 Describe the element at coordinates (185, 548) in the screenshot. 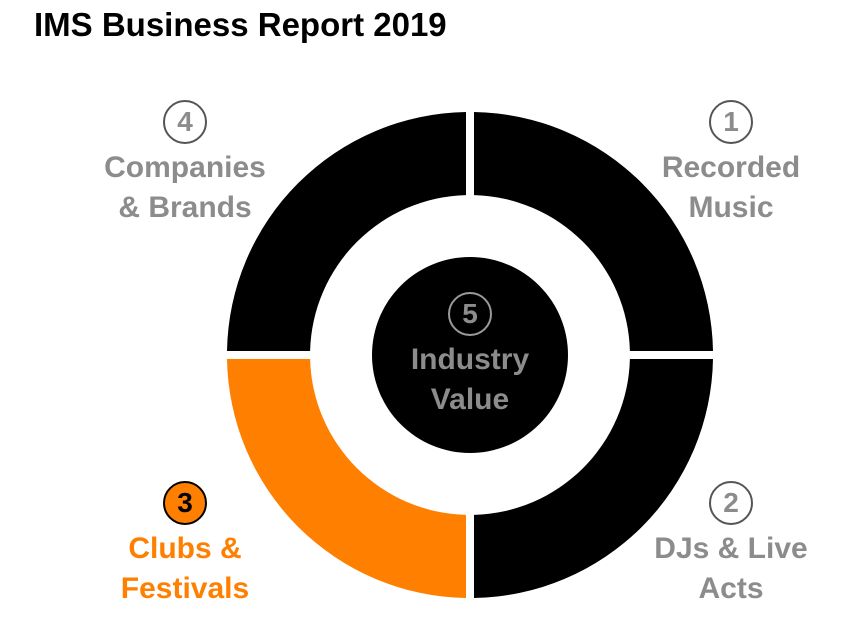

I see `segment-name-line: Clubs &` at that location.